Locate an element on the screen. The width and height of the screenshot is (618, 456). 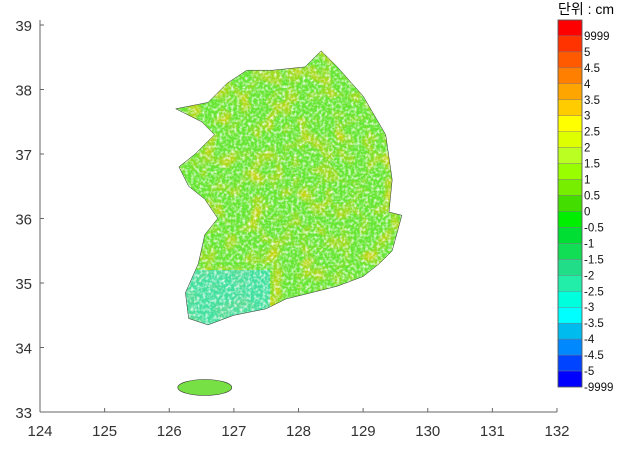
x-tick-label: 130 is located at coordinates (427, 431).